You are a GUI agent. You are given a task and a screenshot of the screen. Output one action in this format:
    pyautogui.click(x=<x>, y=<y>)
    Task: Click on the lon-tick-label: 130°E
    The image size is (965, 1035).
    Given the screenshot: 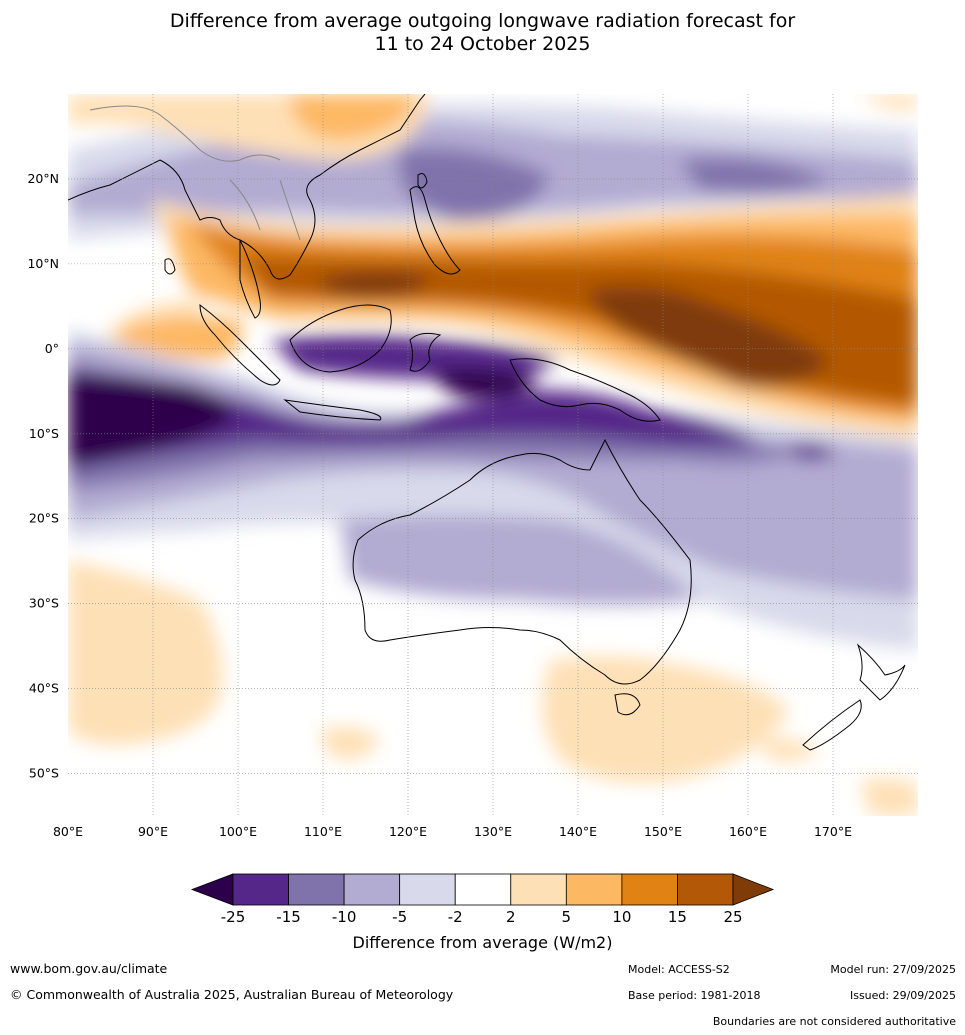 What is the action you would take?
    pyautogui.click(x=493, y=831)
    